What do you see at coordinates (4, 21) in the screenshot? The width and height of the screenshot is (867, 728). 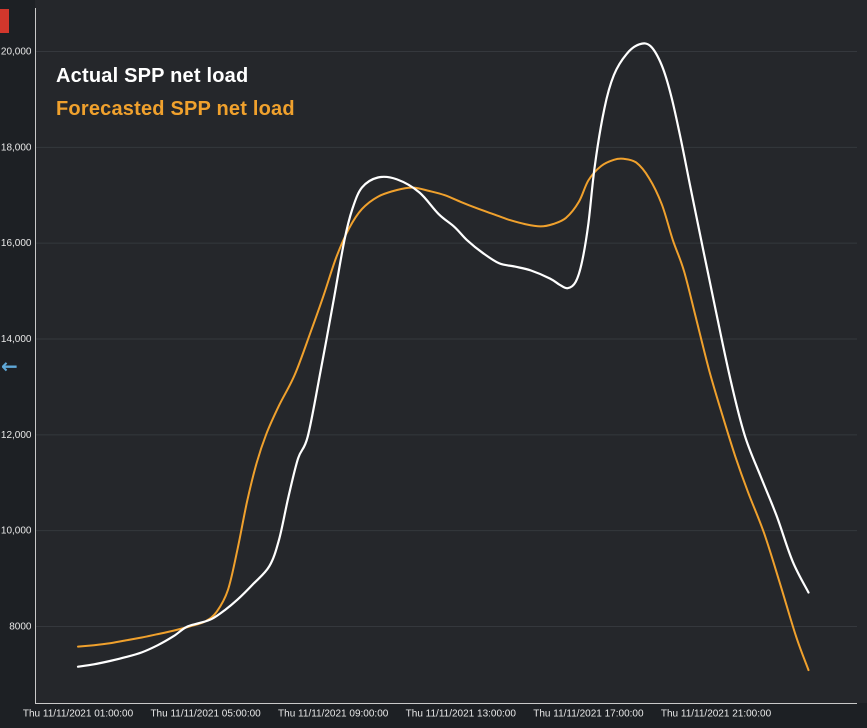 I see `red-edge-marker` at bounding box center [4, 21].